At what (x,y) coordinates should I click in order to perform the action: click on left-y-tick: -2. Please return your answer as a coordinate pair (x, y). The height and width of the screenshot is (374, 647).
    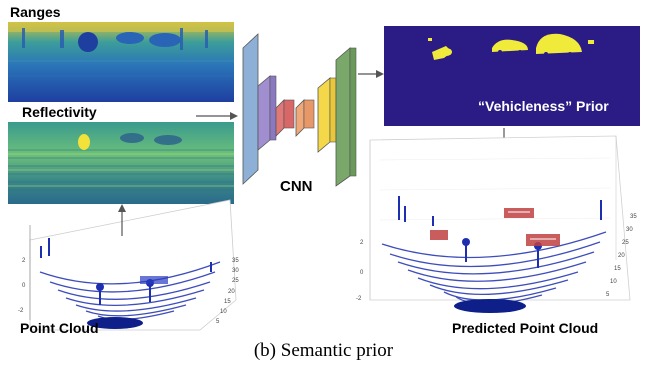
    Looking at the image, I should click on (21, 311).